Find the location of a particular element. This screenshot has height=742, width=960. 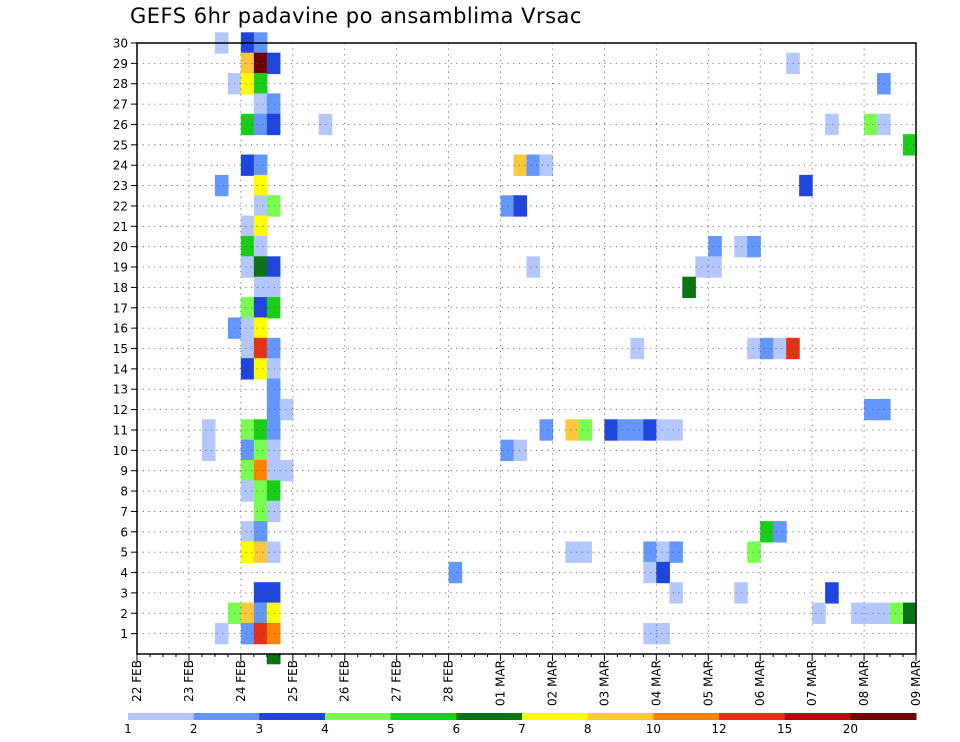

y-tick-label: 24 is located at coordinates (120, 166).